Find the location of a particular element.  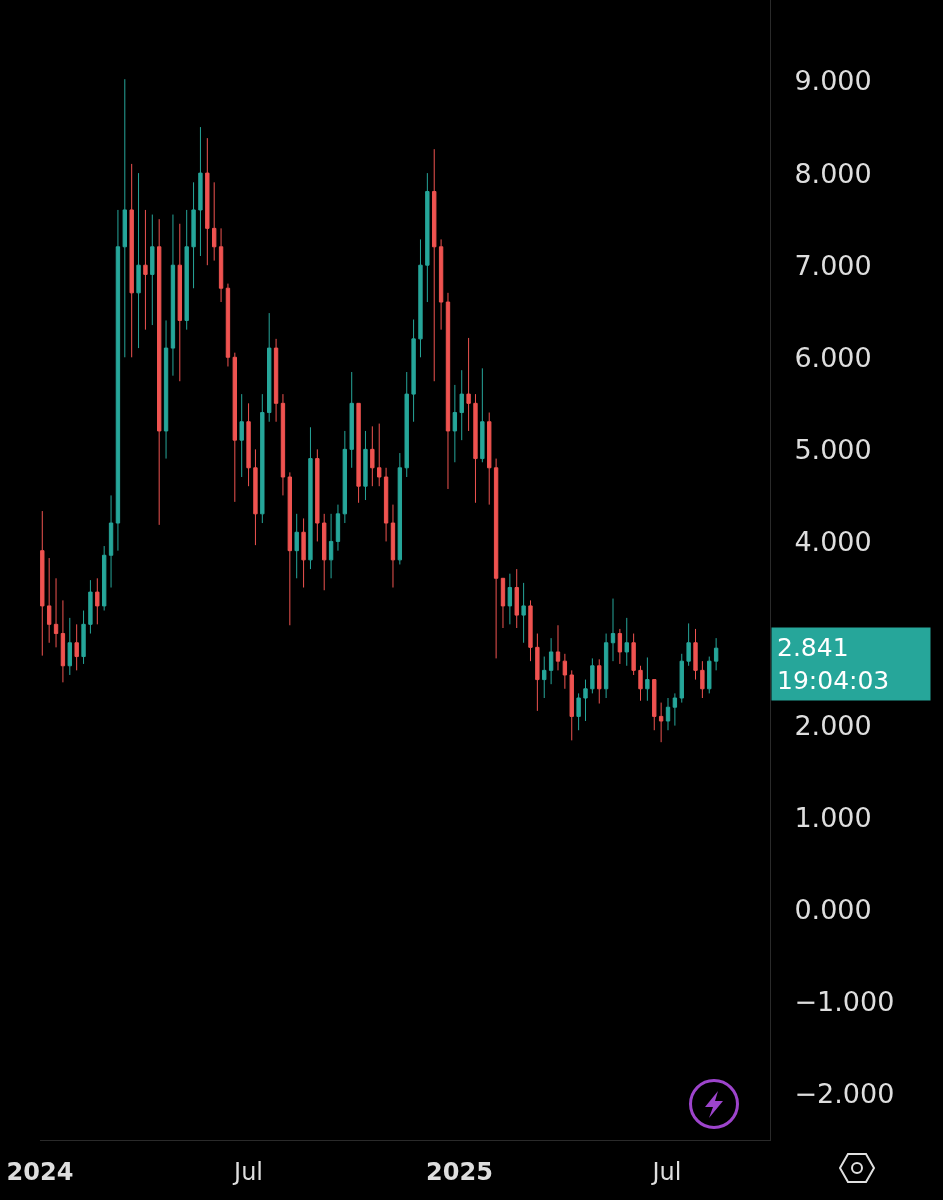

y-tick-label: 0.000 is located at coordinates (833, 910).